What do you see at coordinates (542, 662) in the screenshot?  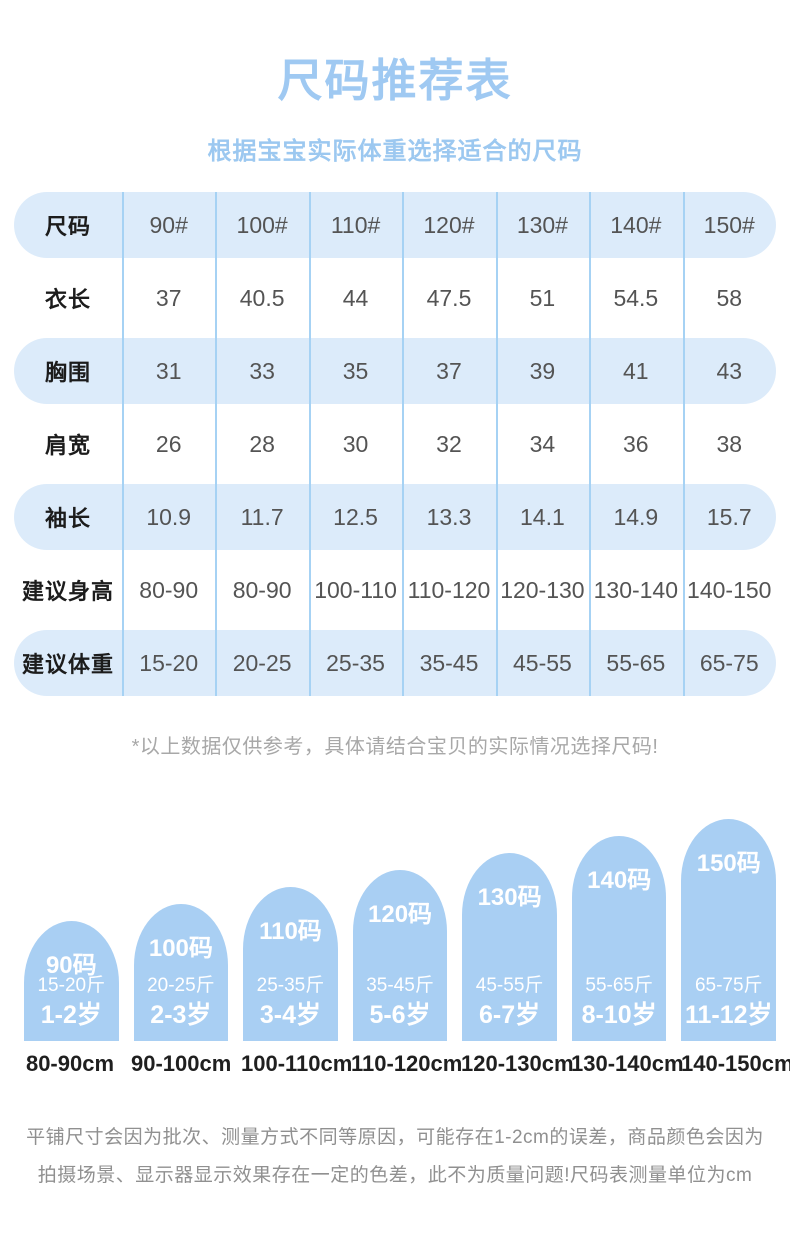 I see `table-cell: 45-55` at bounding box center [542, 662].